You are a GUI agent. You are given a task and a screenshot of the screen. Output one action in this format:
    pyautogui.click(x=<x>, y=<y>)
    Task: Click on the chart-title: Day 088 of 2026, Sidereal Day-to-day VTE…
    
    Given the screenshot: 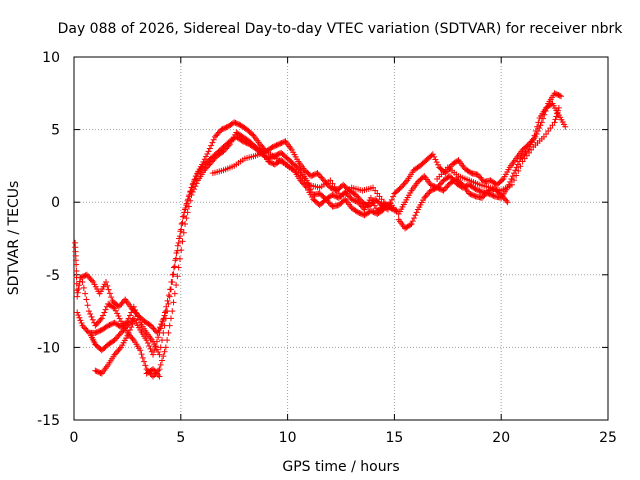 What is the action you would take?
    pyautogui.click(x=341, y=29)
    